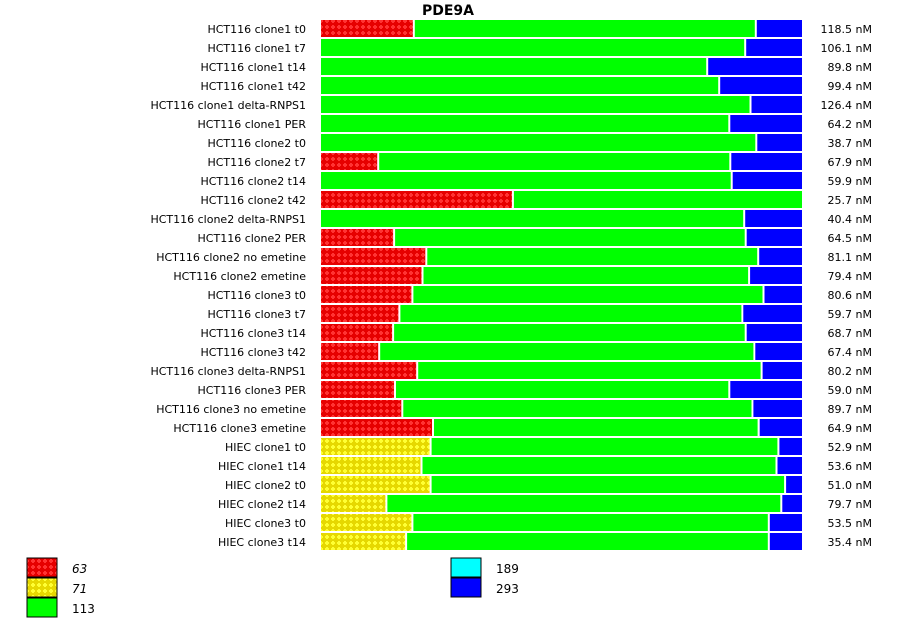 This screenshot has width=900, height=622. What do you see at coordinates (253, 333) in the screenshot?
I see `row-label: HCT116 clone3 t14` at bounding box center [253, 333].